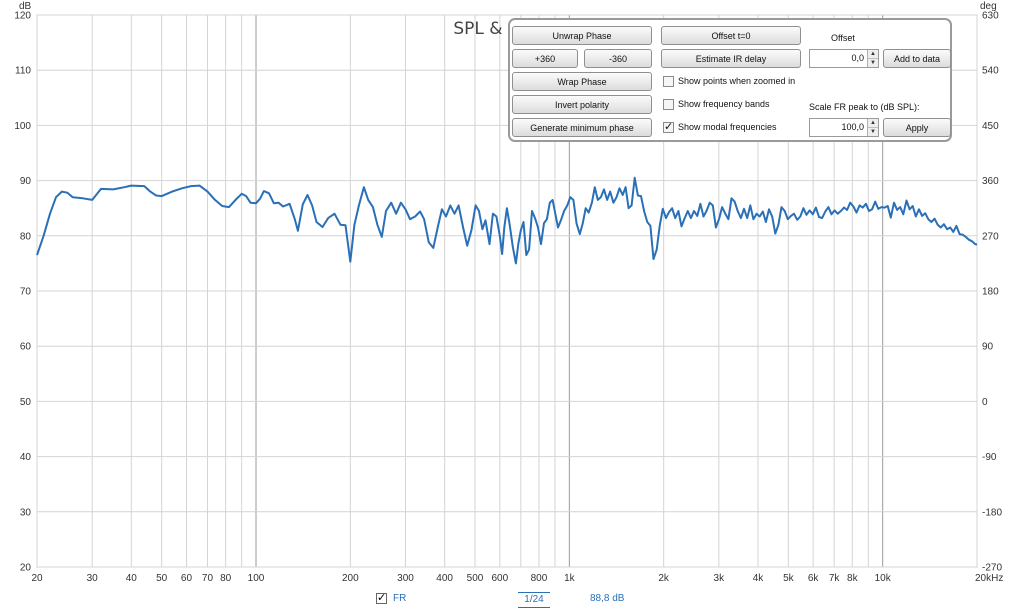  I want to click on smoothing-indicator: 1/24, so click(534, 600).